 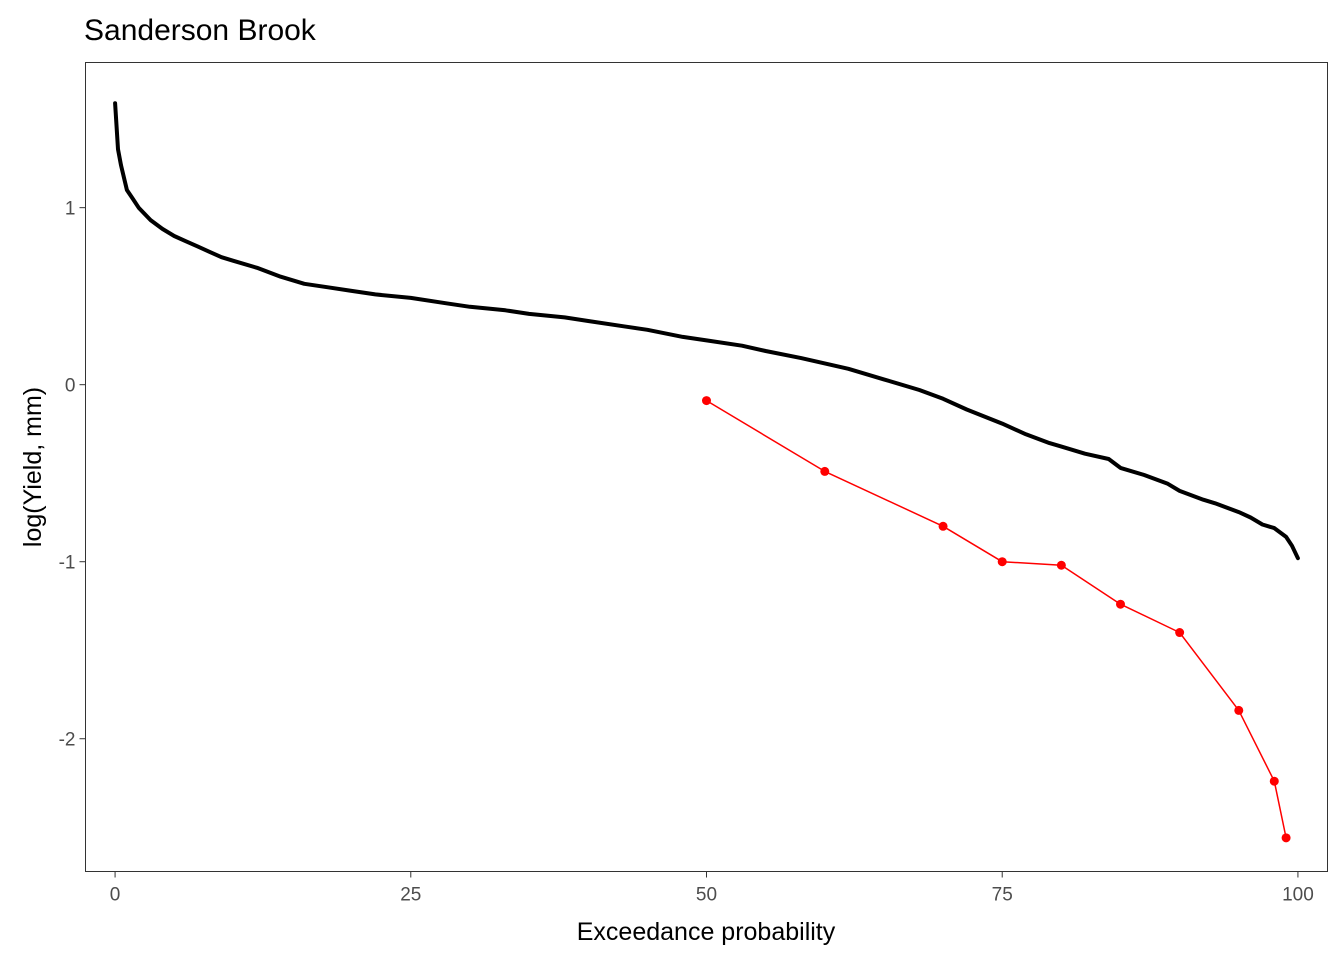 What do you see at coordinates (706, 932) in the screenshot?
I see `x-axis-label: Exceedance probability` at bounding box center [706, 932].